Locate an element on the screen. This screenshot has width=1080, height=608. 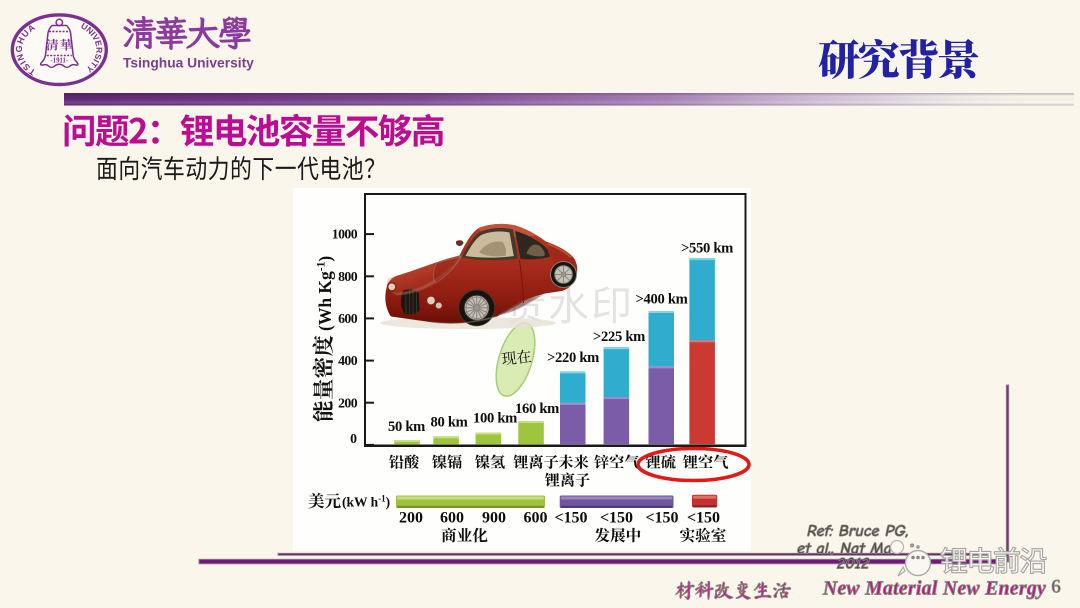
svg-text: 800 is located at coordinates (348, 276).